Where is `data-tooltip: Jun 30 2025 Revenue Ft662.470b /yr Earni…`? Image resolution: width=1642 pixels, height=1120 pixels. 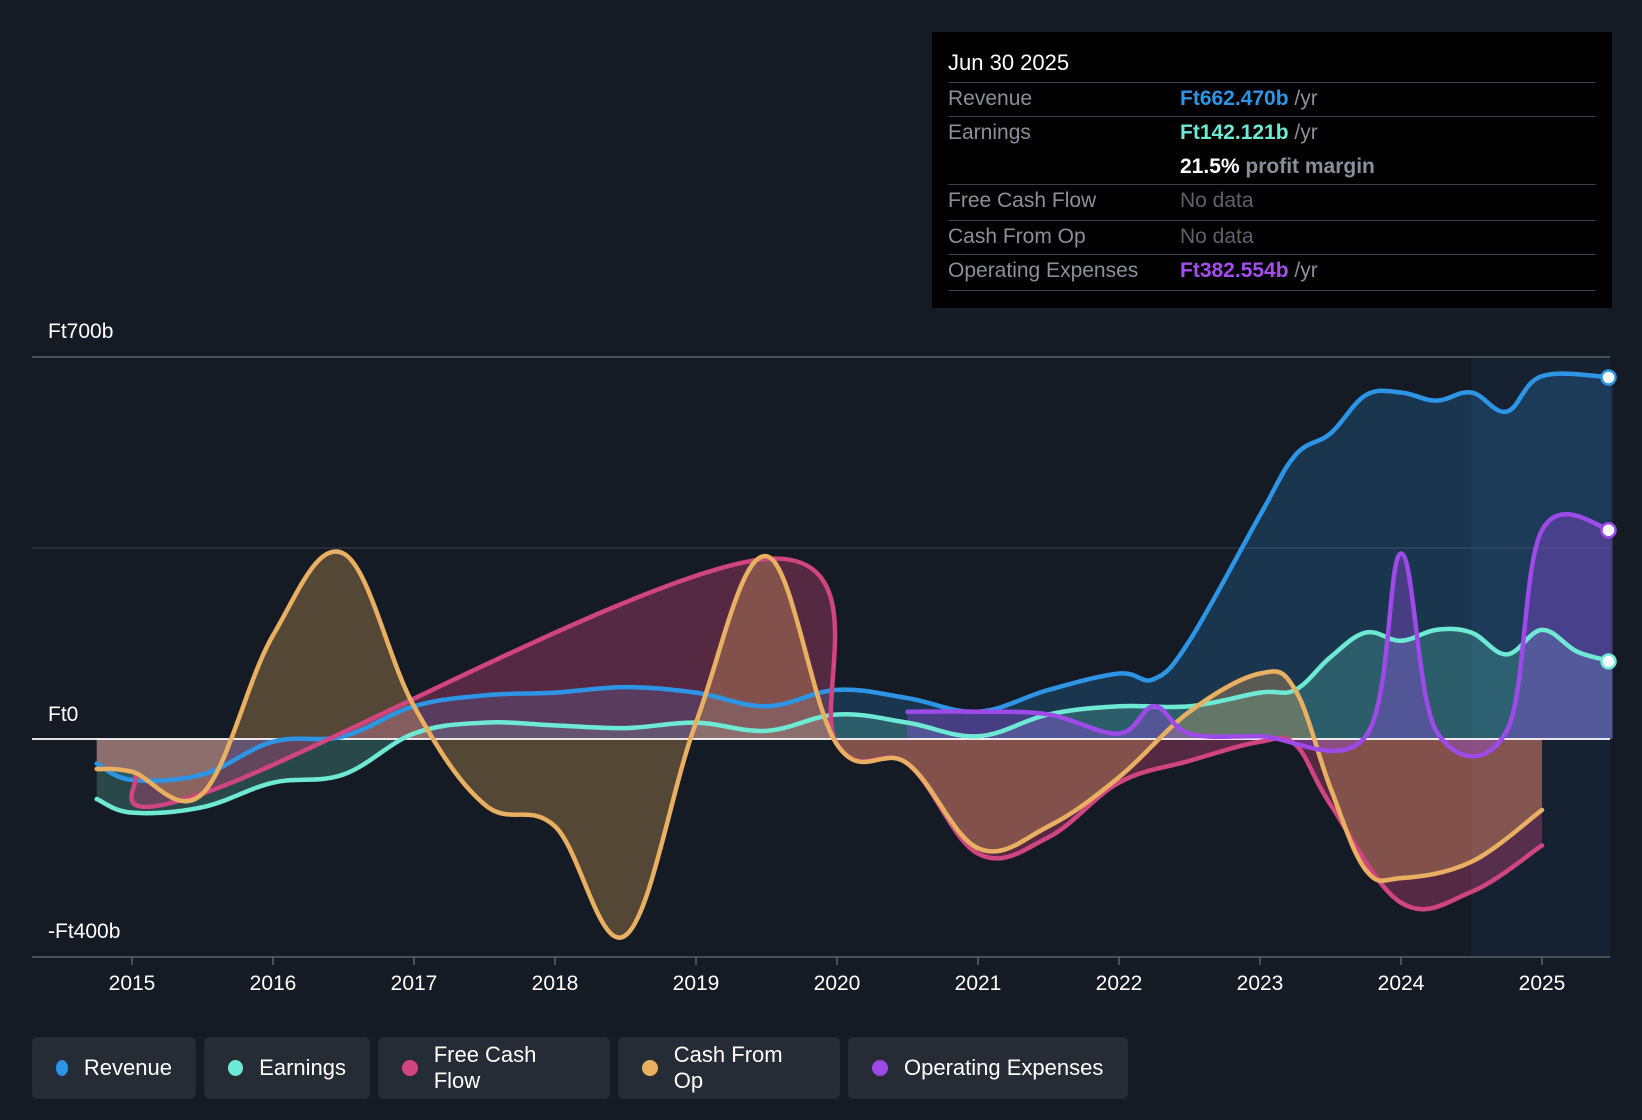 data-tooltip: Jun 30 2025 Revenue Ft662.470b /yr Earni… is located at coordinates (1272, 170).